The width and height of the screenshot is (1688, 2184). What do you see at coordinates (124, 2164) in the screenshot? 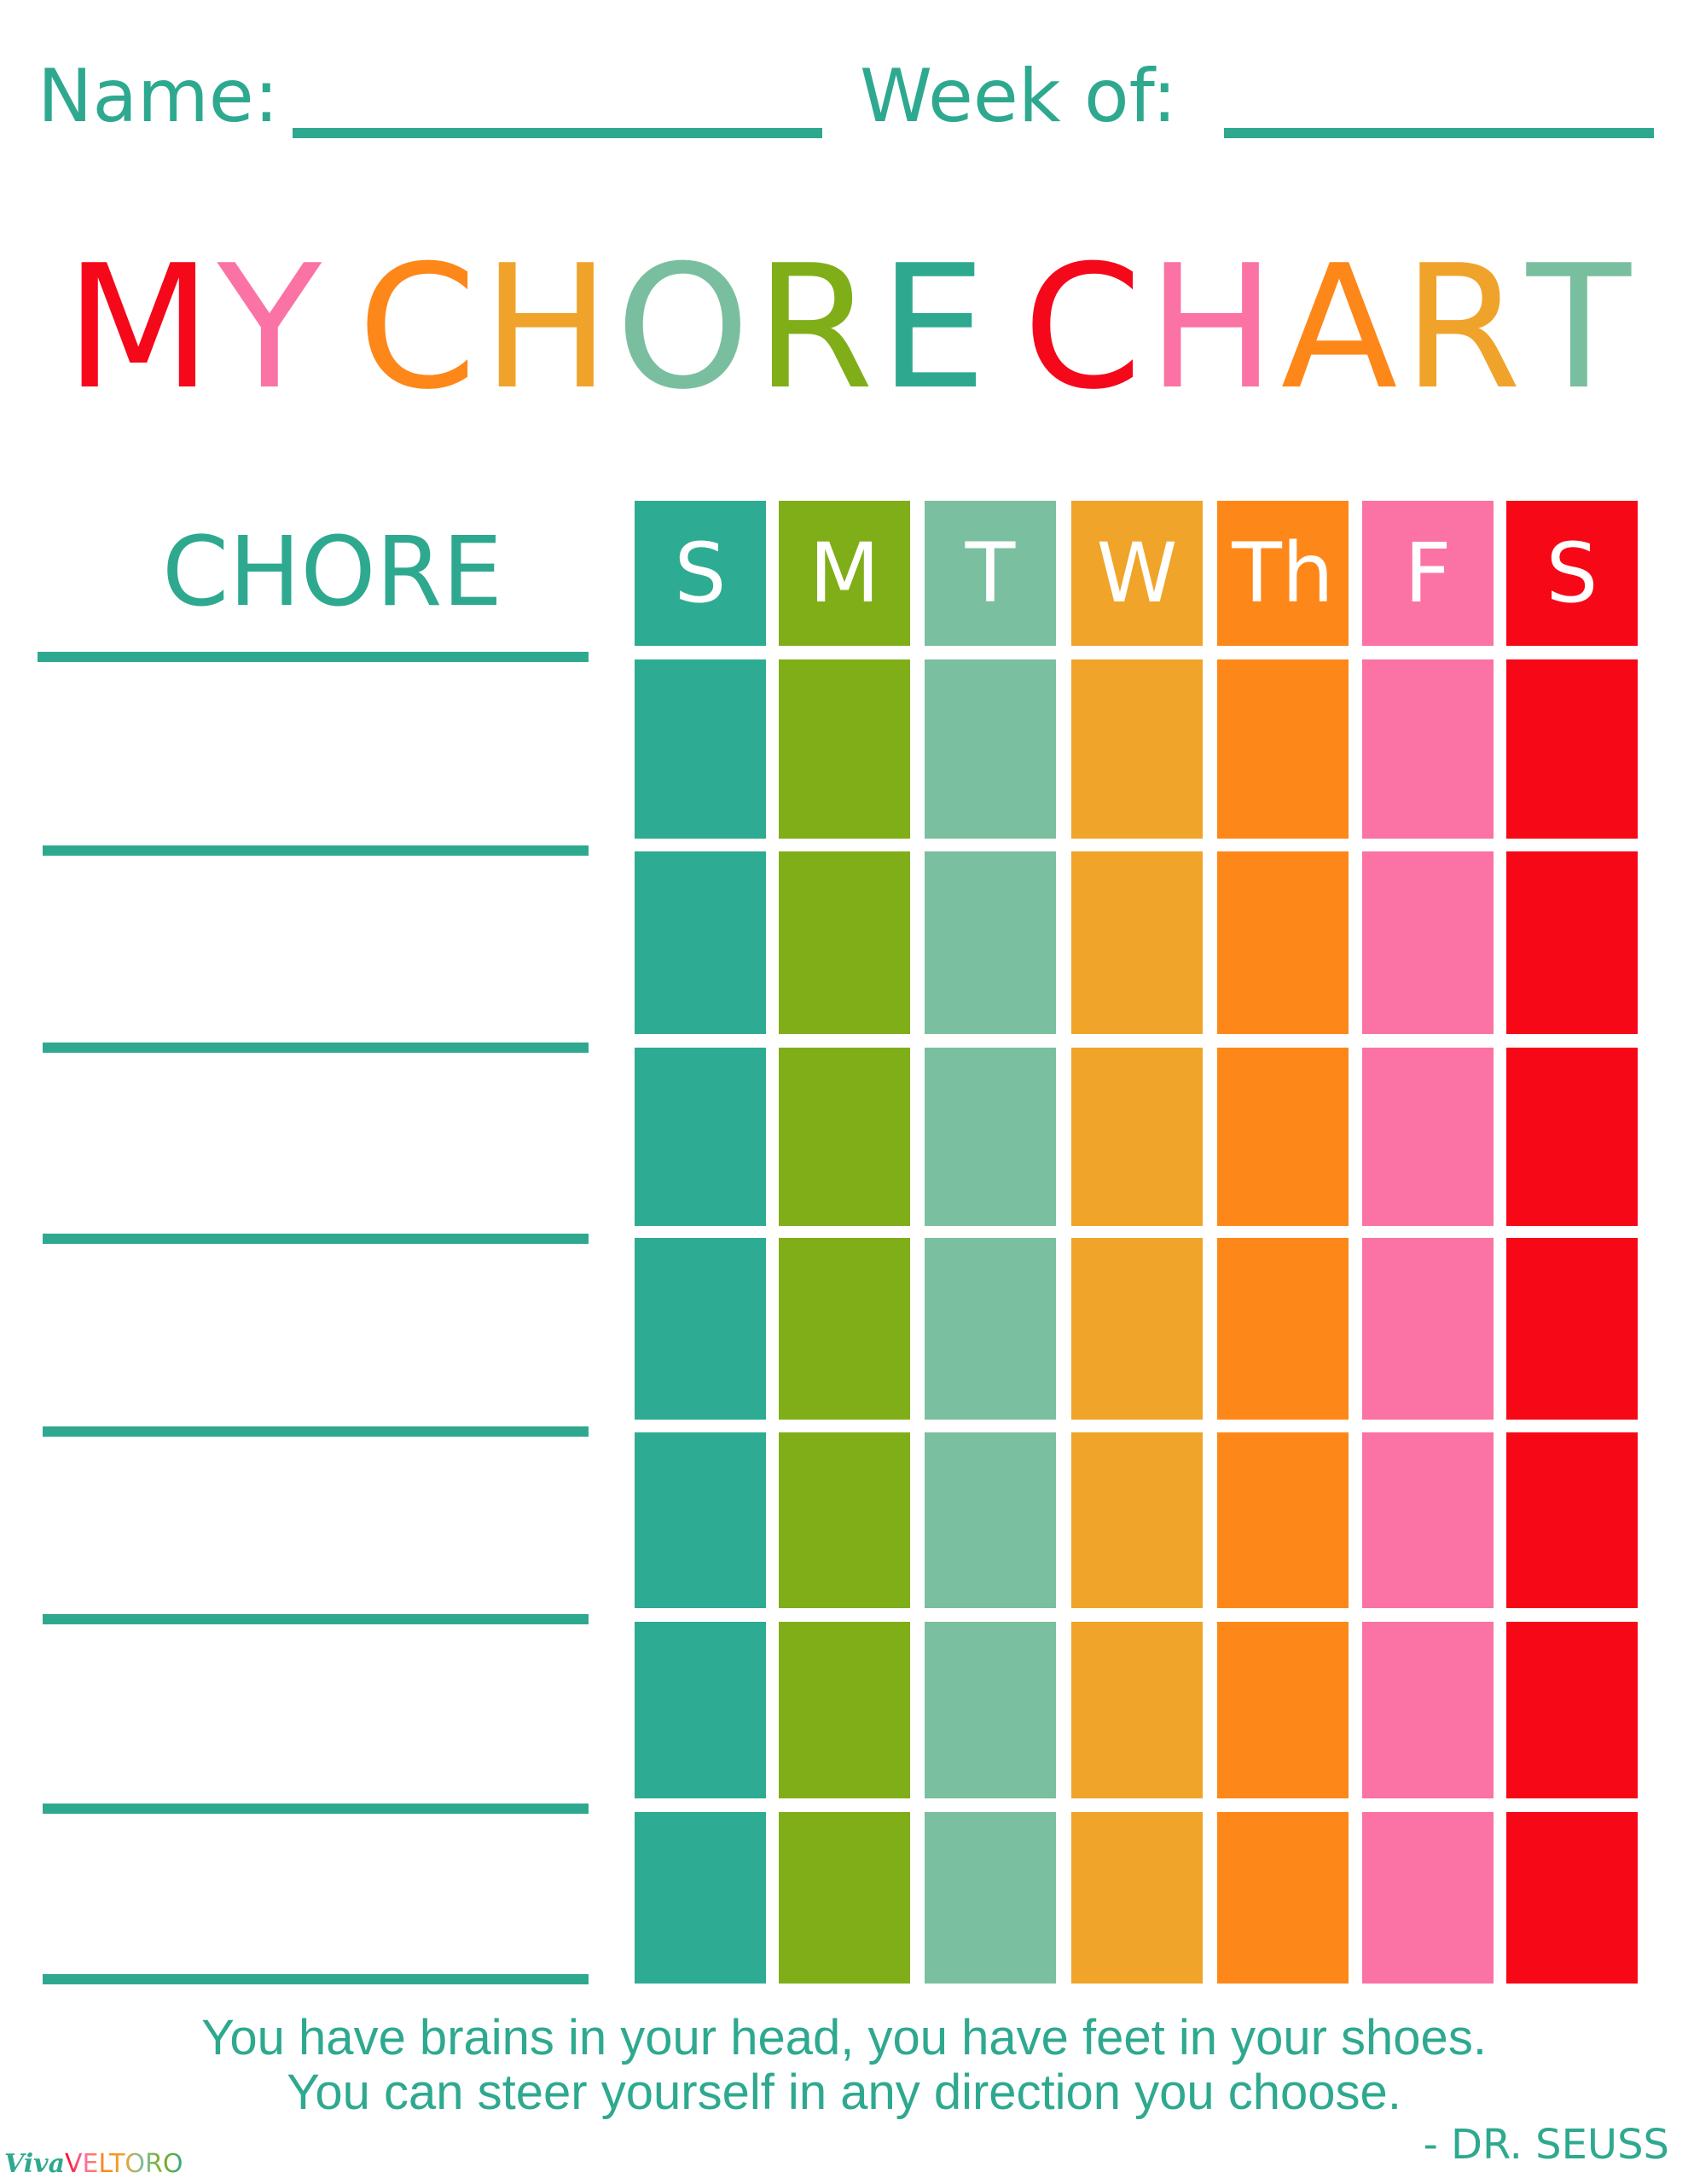
I see `logo-veltoro: VELTORO` at bounding box center [124, 2164].